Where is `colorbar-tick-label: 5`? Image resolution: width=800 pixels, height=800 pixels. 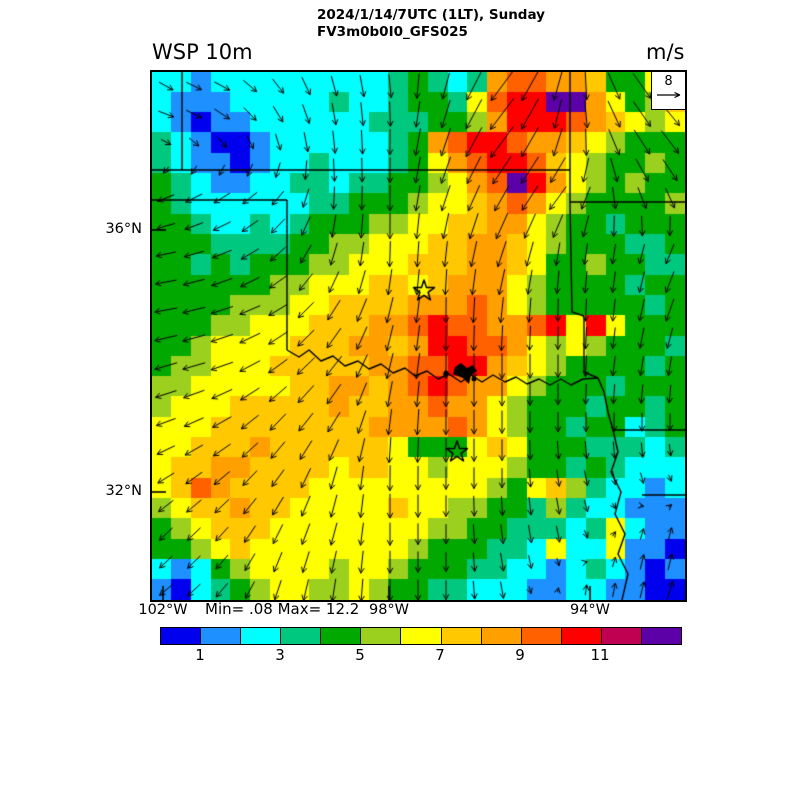 colorbar-tick-label: 5 is located at coordinates (360, 655).